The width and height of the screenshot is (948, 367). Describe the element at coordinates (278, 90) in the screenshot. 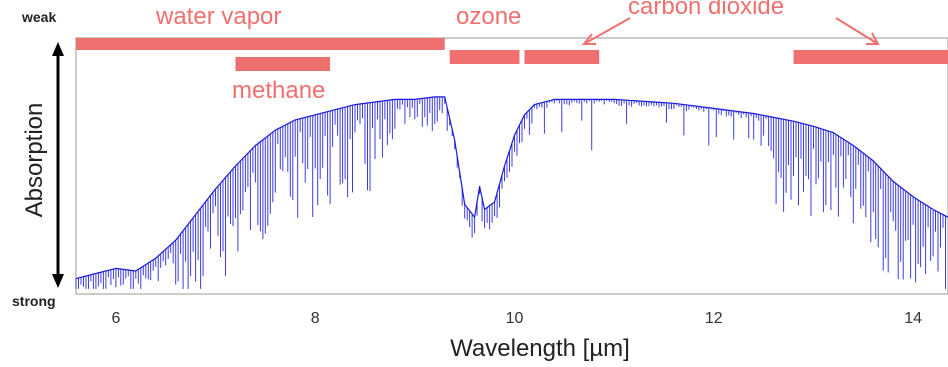

I see `methane-label: methane` at that location.